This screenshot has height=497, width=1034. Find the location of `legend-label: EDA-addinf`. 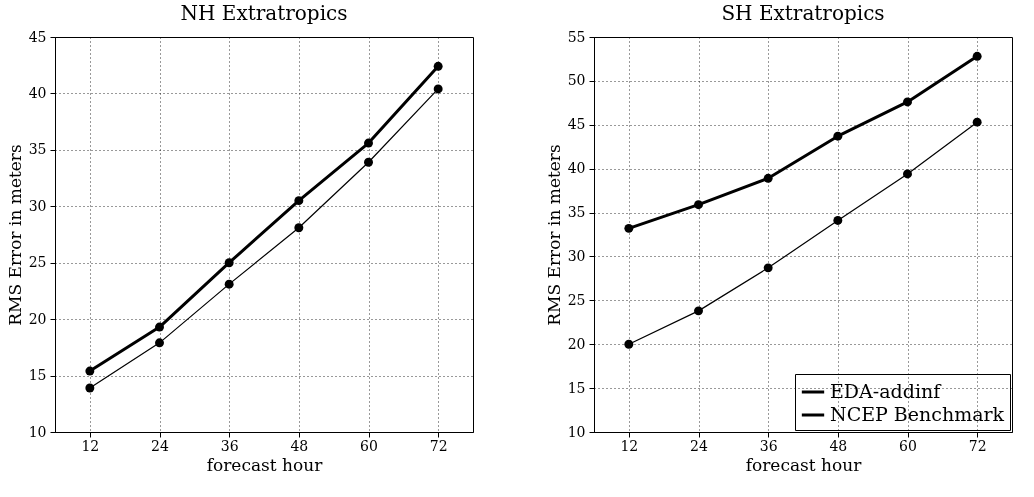

legend-label: EDA-addinf is located at coordinates (886, 391).